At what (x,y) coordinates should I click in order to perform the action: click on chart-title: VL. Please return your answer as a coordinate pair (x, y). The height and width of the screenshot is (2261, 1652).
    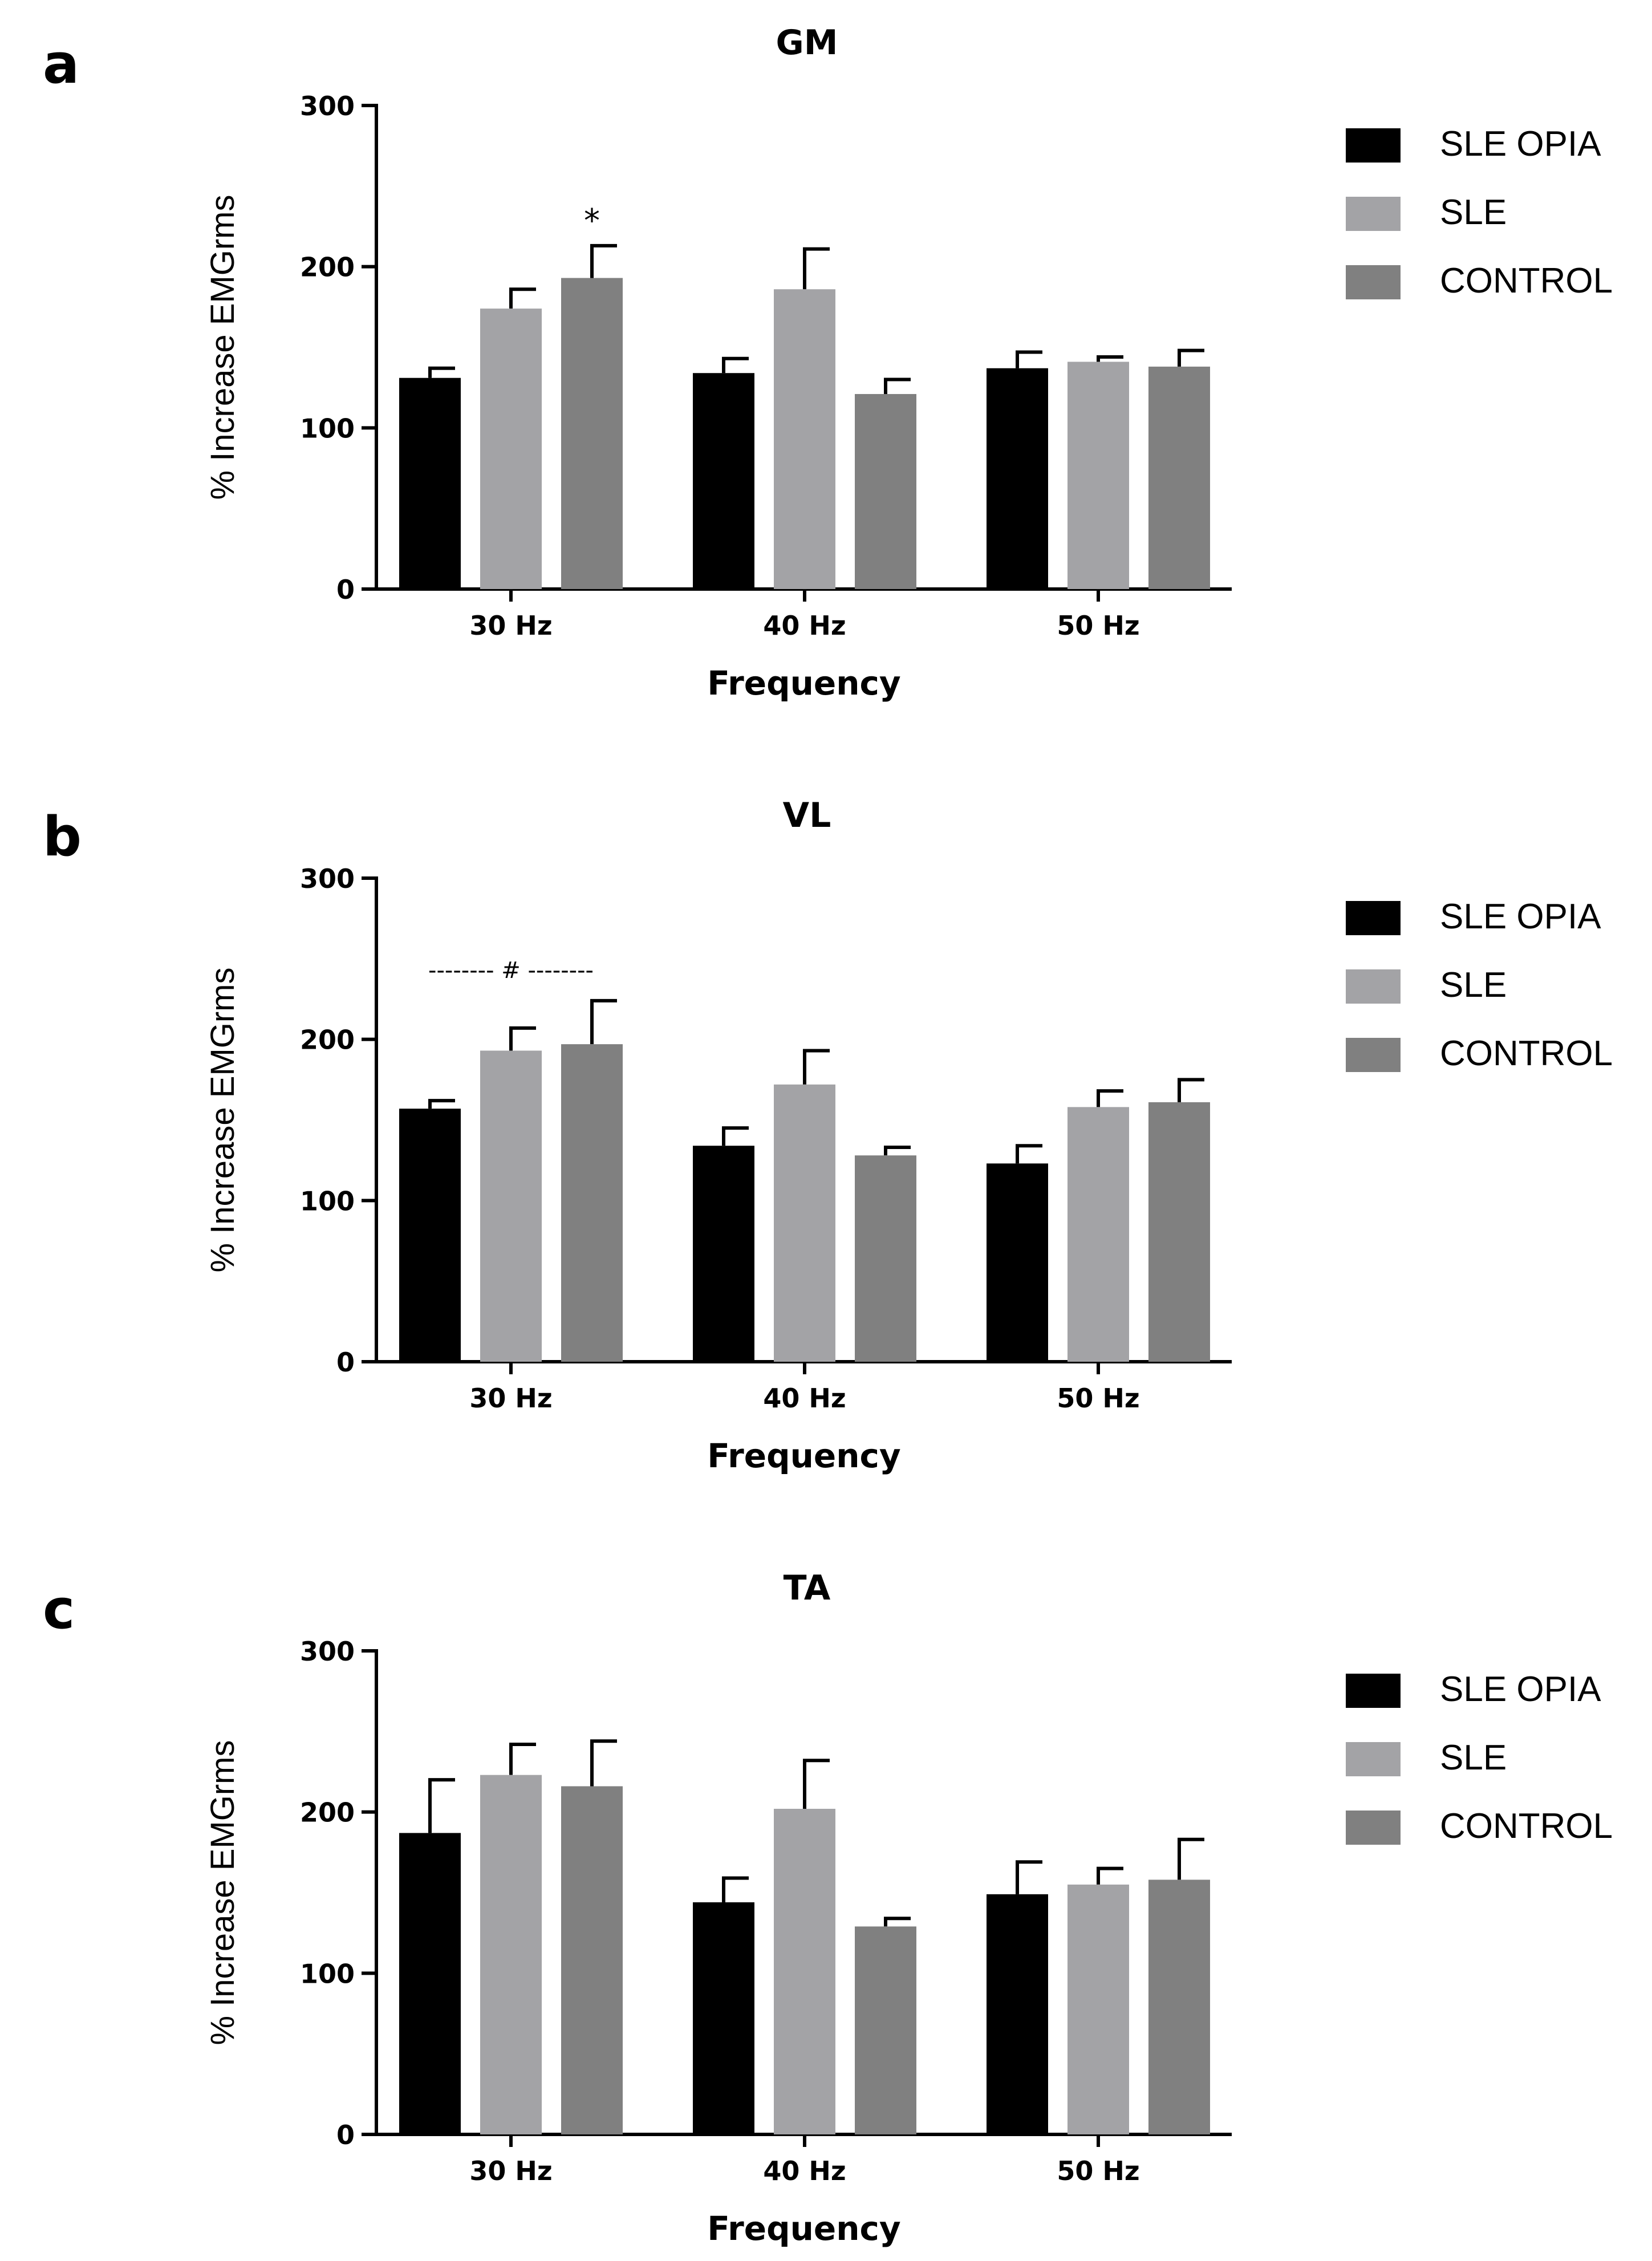
    Looking at the image, I should click on (807, 815).